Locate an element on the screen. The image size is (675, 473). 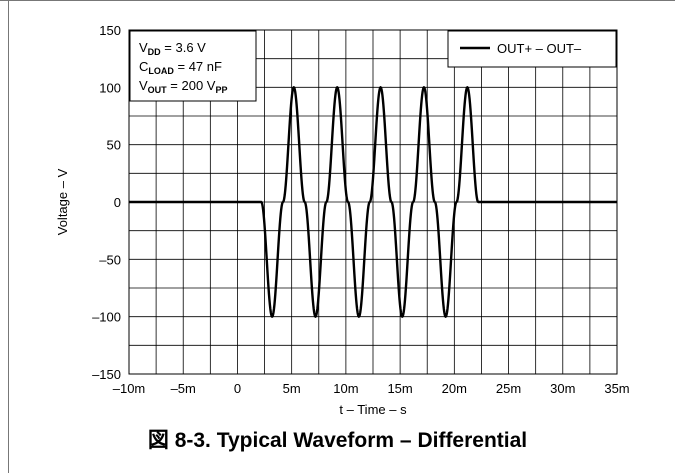
y-tick-label: 50 is located at coordinates (114, 145).